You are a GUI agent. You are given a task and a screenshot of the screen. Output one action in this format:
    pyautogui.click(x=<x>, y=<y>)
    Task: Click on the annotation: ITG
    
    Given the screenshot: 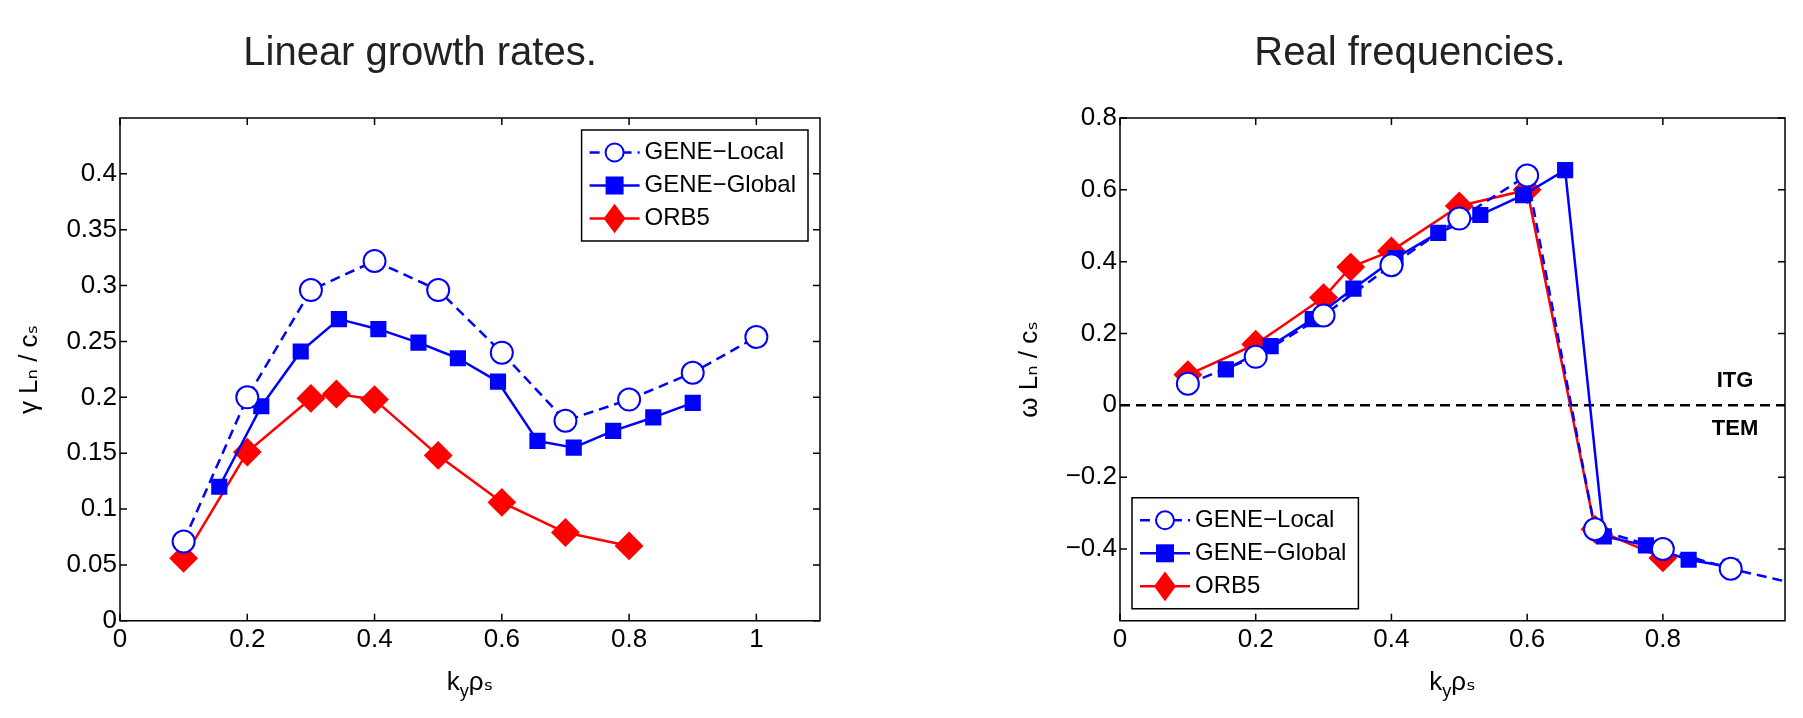 What is the action you would take?
    pyautogui.click(x=1735, y=380)
    